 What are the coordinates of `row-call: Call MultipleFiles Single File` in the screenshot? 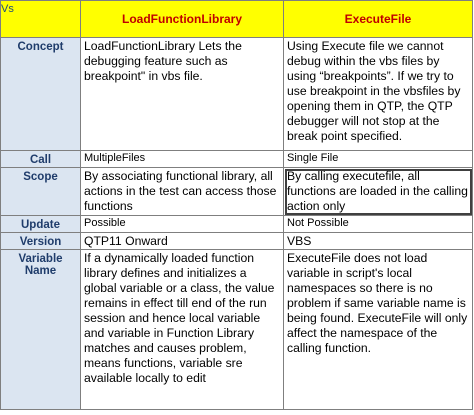 It's located at (236, 159).